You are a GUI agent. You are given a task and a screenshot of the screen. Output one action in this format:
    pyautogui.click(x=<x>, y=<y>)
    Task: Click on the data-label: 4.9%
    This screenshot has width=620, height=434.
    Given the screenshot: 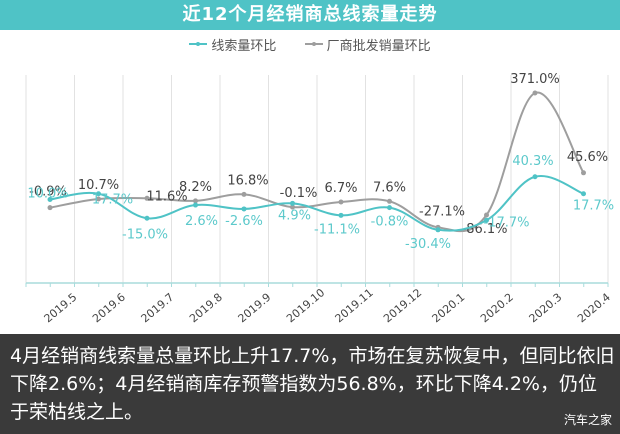 What is the action you would take?
    pyautogui.click(x=294, y=215)
    